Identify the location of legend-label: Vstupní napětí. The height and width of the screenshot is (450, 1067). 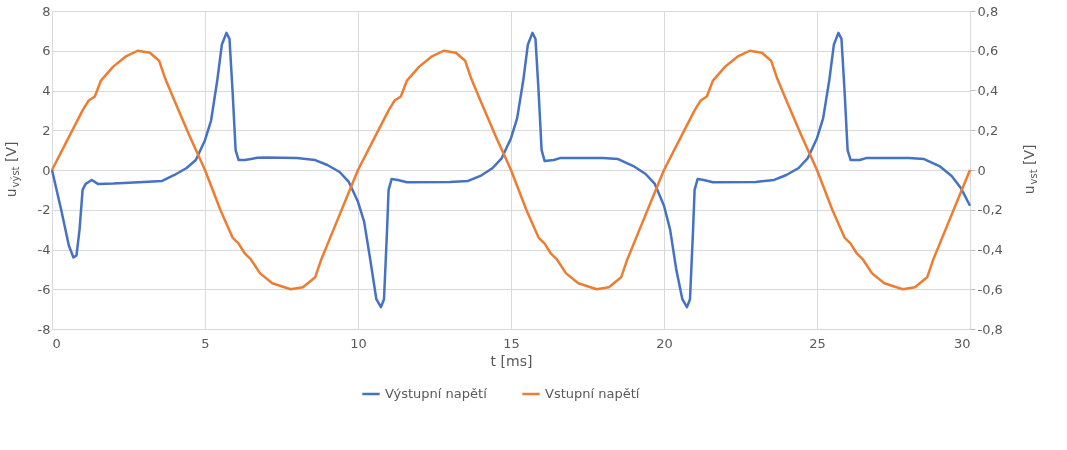
(592, 393).